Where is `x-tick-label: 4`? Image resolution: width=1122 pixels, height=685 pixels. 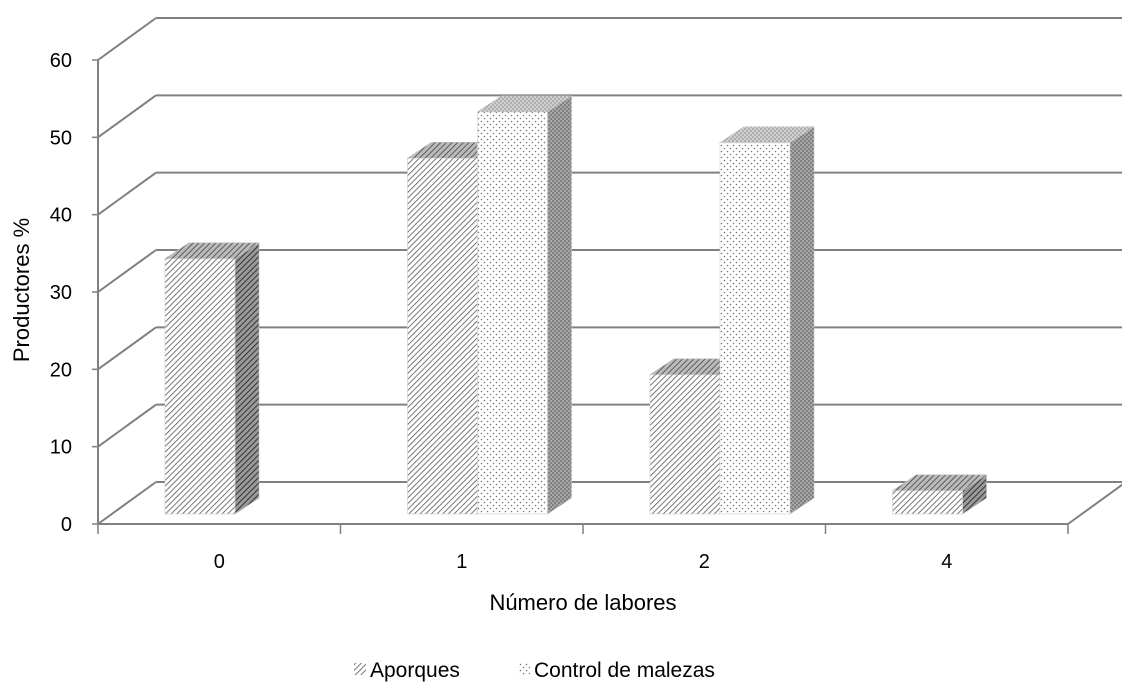 x-tick-label: 4 is located at coordinates (946, 562).